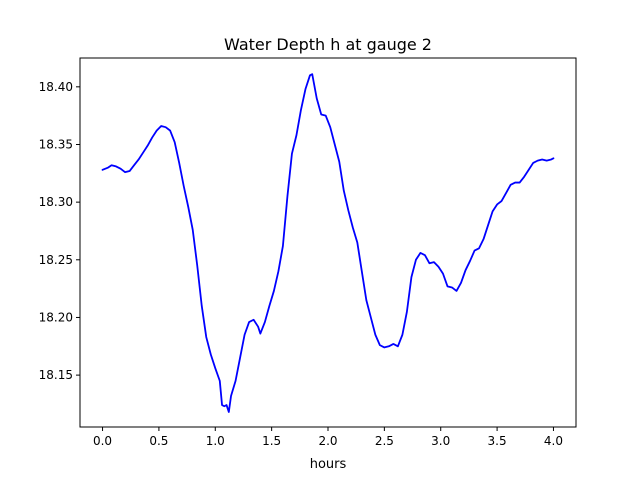 The width and height of the screenshot is (640, 484). I want to click on y-tick-label: 18.40, so click(56, 87).